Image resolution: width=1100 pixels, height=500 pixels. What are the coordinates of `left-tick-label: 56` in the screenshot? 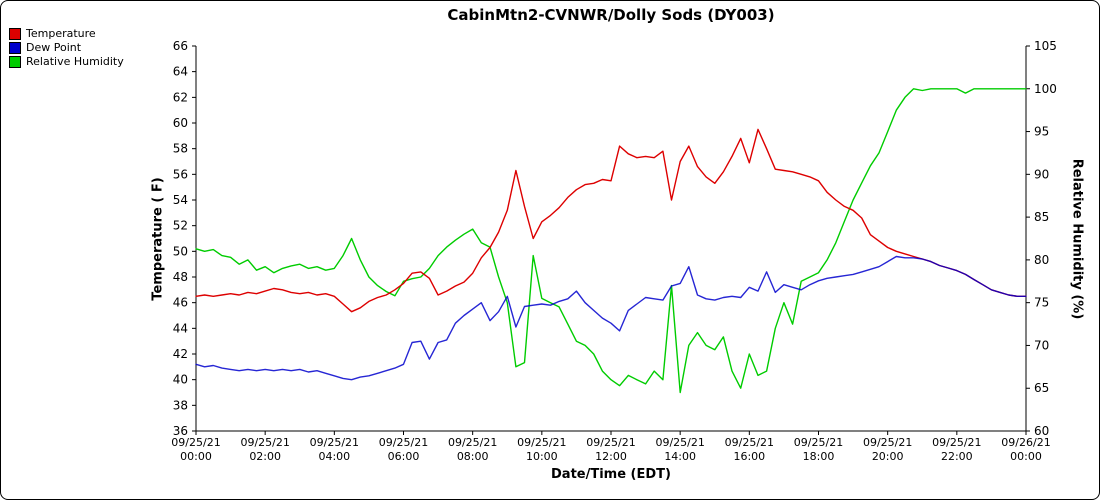 It's located at (180, 174).